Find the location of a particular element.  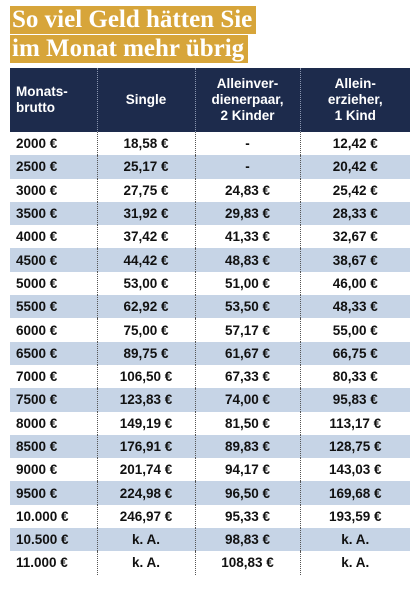

table-cell: 74,00 € is located at coordinates (247, 400).